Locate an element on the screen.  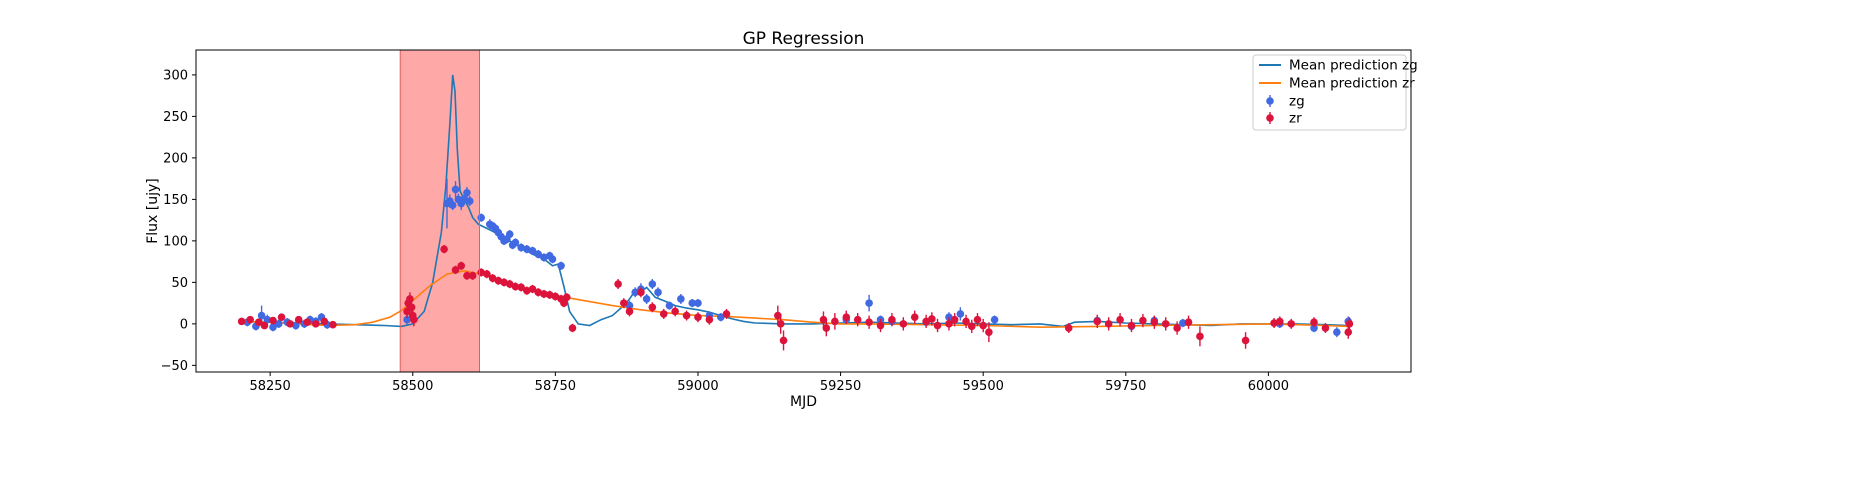
y-tick-label: 200 is located at coordinates (175, 158).